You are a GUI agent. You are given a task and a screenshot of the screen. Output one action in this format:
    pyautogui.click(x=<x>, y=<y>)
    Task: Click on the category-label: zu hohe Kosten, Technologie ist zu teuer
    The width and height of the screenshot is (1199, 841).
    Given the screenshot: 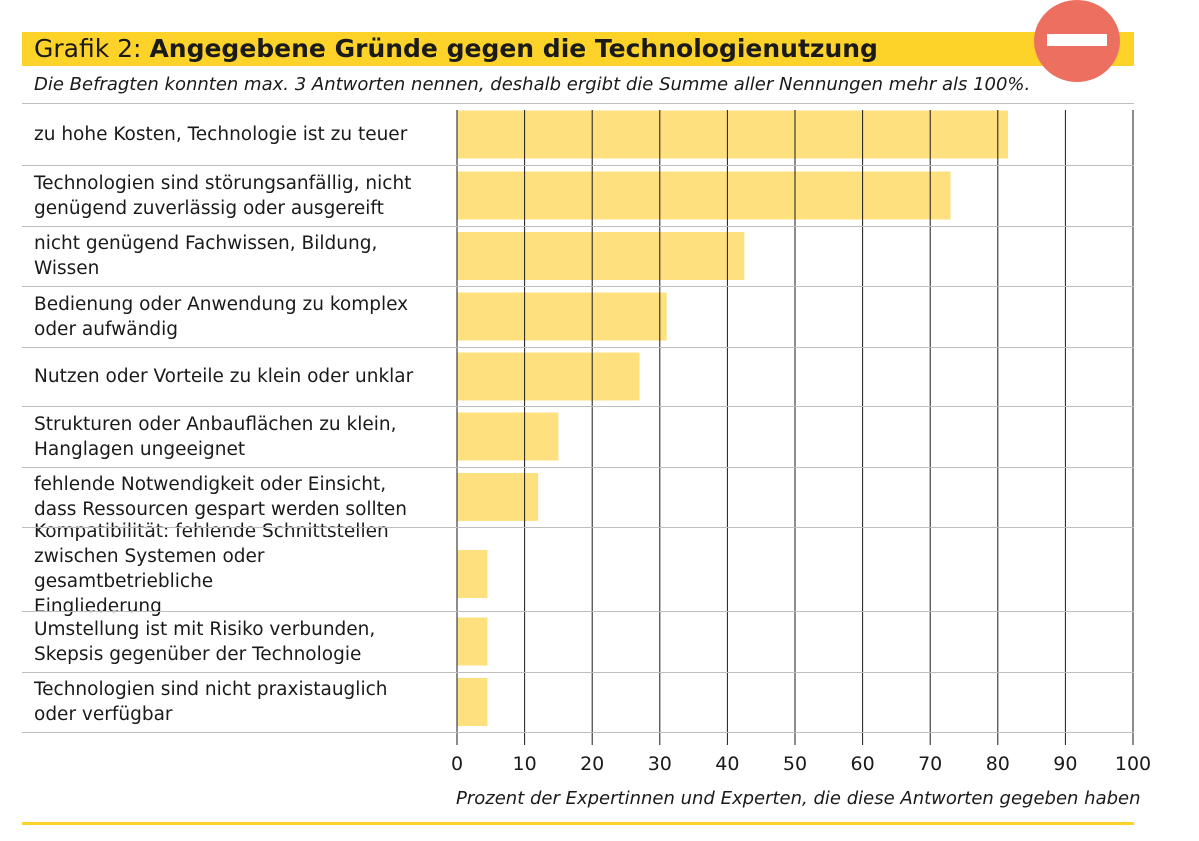 What is the action you would take?
    pyautogui.click(x=241, y=134)
    